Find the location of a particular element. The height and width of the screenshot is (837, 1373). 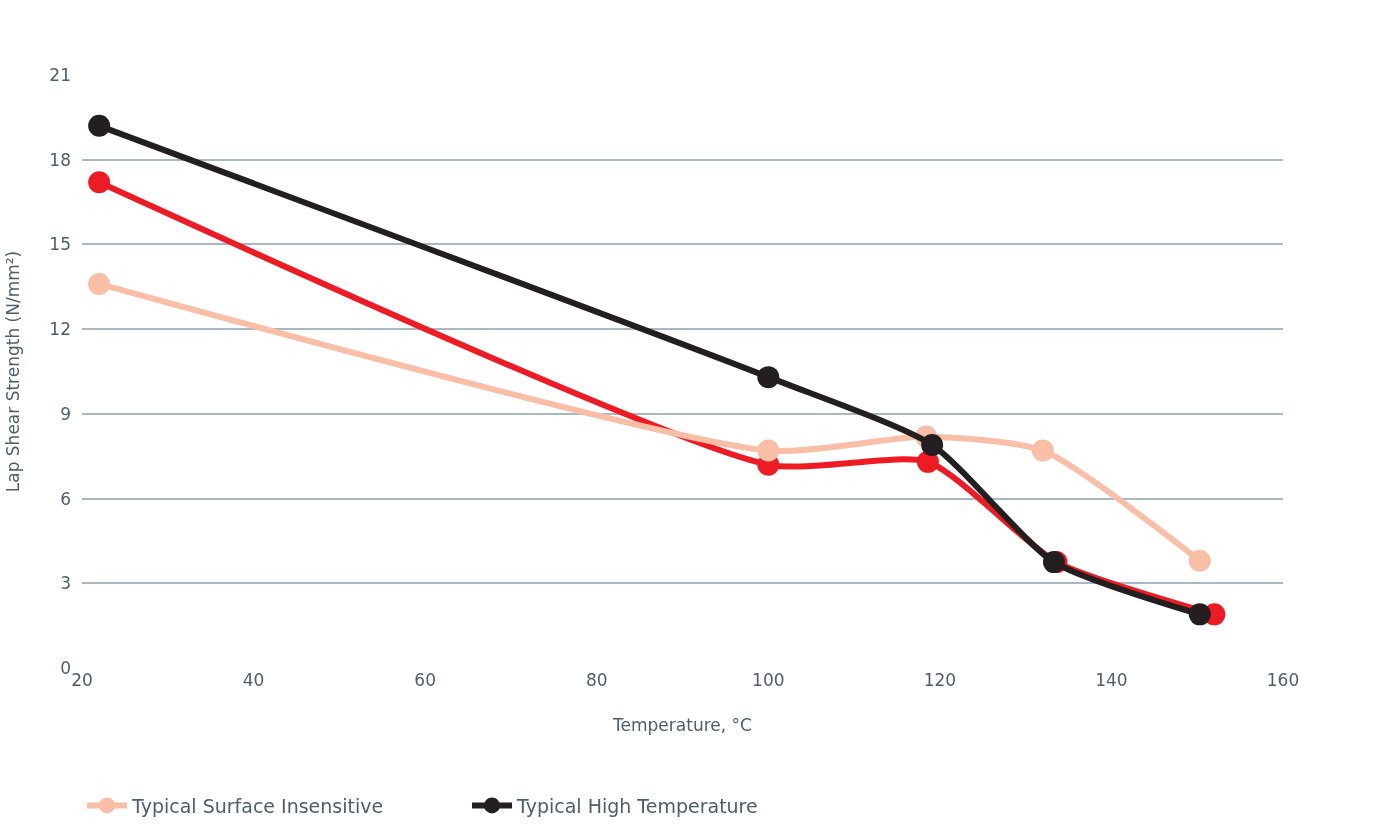

y-tick-label: 3 is located at coordinates (65, 583).